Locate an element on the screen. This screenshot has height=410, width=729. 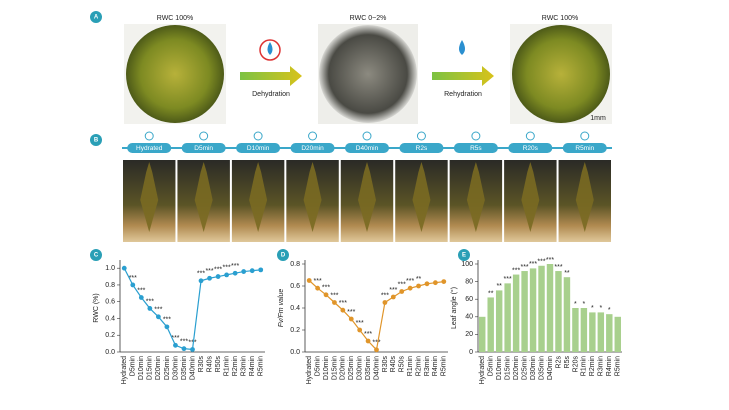
y-tick-label: 60 is located at coordinates (469, 299).